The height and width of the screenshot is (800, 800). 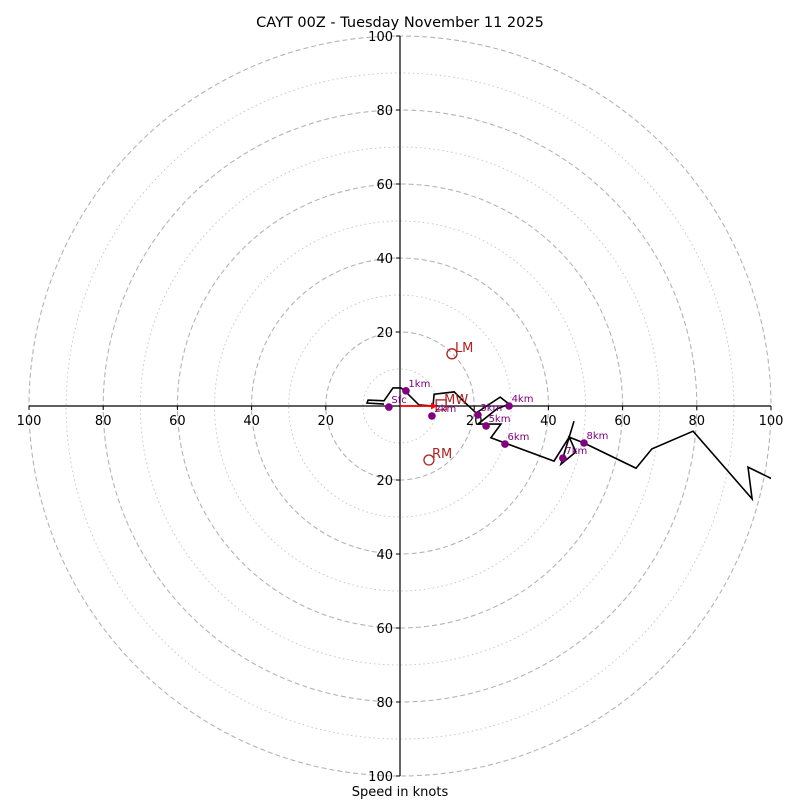 I want to click on height-marker-label: 5km, so click(x=500, y=419).